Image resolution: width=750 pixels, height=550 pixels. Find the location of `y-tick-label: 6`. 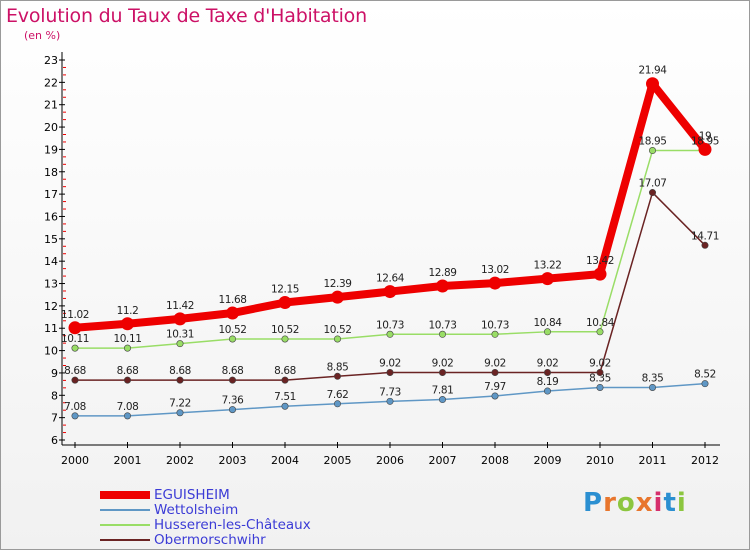

y-tick-label: 6 is located at coordinates (54, 440).